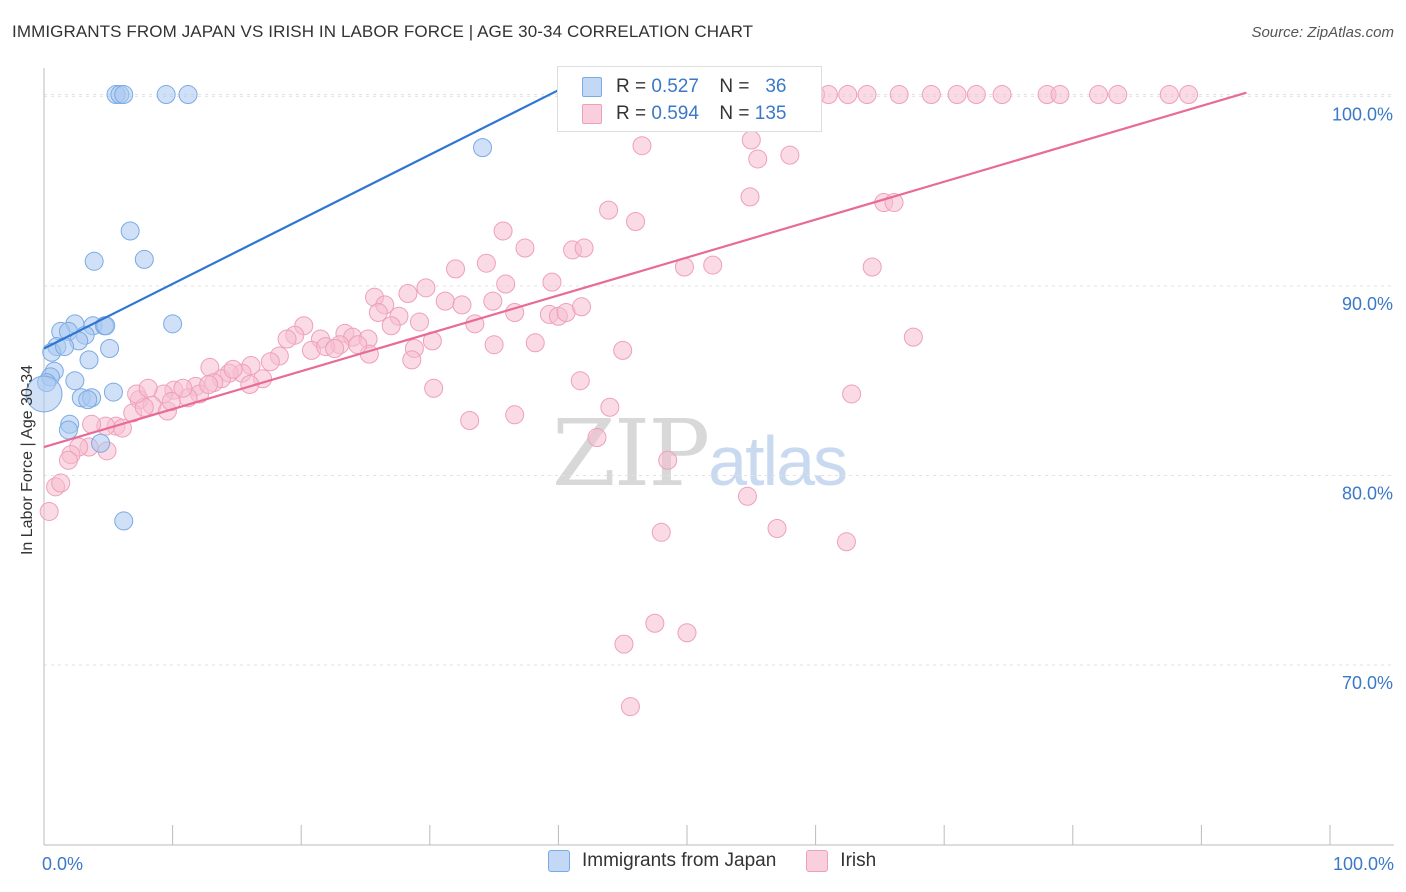 This screenshot has width=1406, height=892. I want to click on x-tick-label: 100.0%, so click(1363, 864).